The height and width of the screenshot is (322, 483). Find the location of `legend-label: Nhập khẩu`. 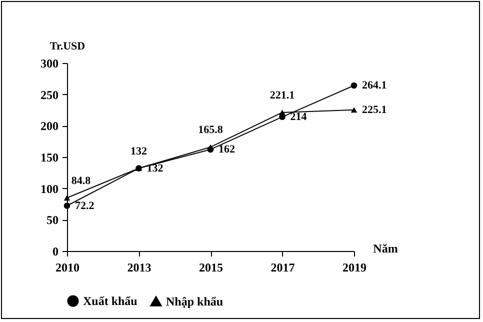

legend-label: Nhập khẩu is located at coordinates (195, 301).